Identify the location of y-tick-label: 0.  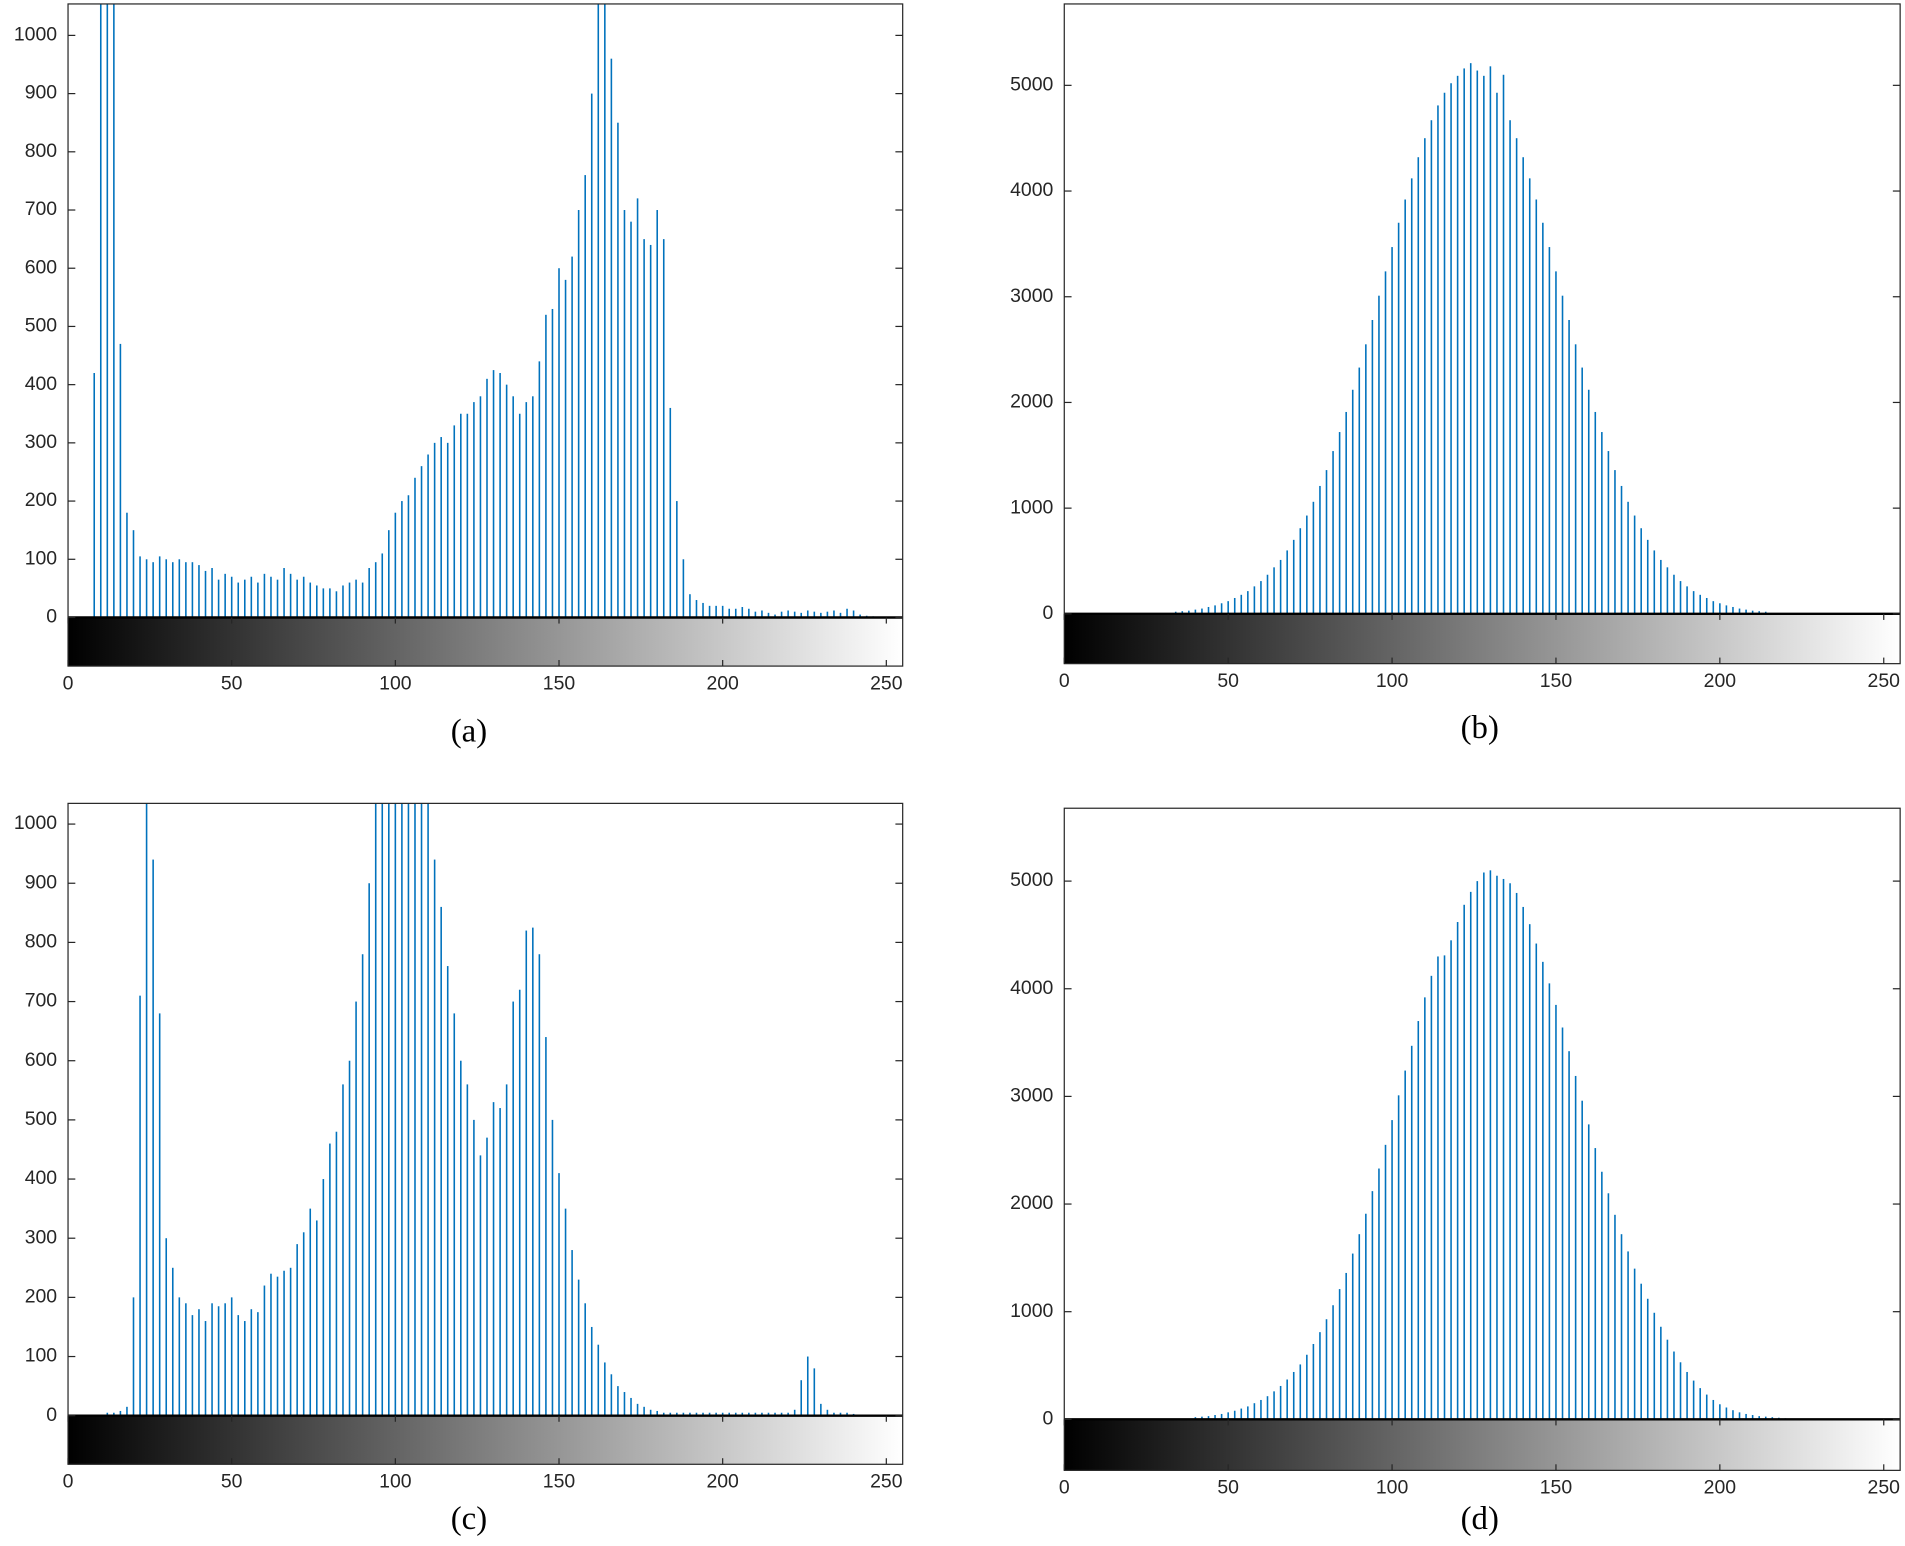
(1048, 1418).